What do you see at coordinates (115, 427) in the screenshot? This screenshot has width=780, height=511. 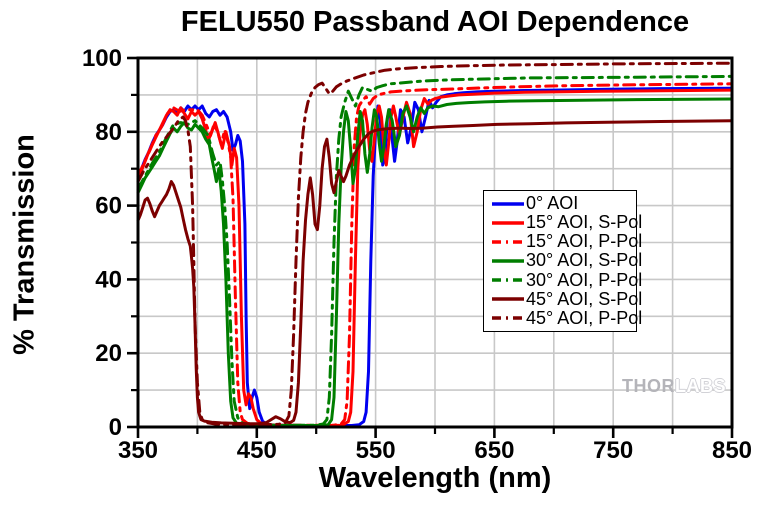 I see `svg-text: 0` at bounding box center [115, 427].